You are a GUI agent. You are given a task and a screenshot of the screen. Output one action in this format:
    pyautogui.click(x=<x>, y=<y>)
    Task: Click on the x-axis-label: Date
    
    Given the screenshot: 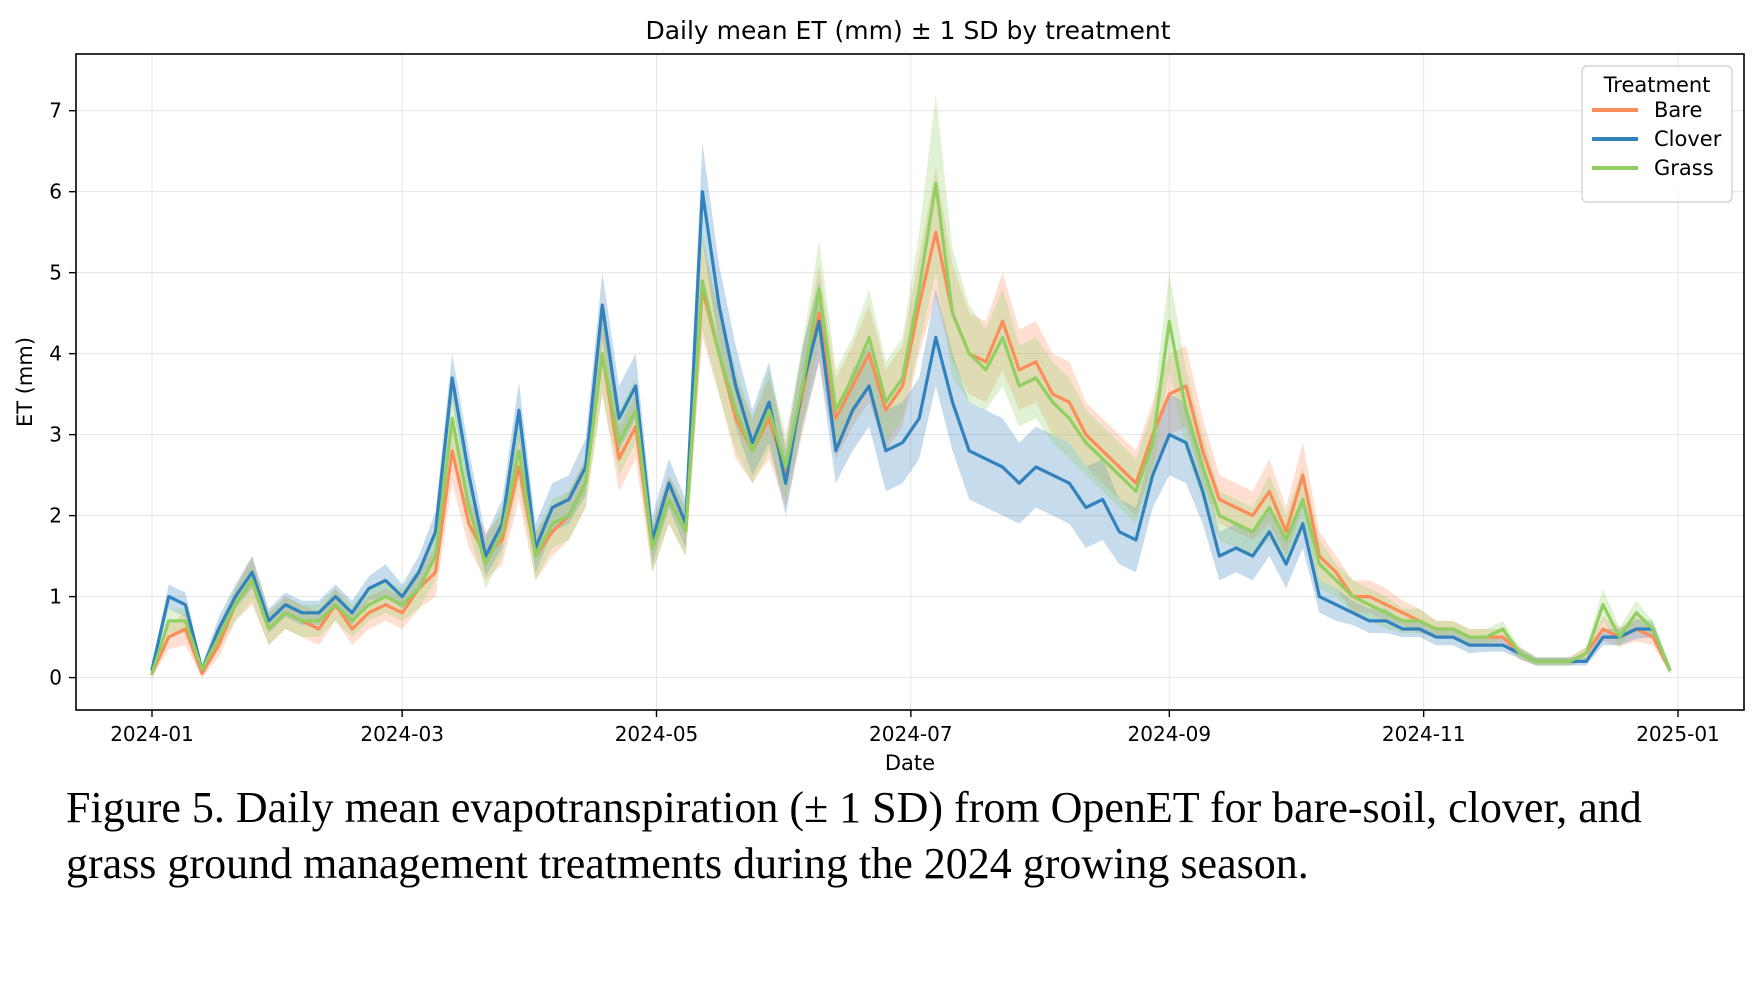 What is the action you would take?
    pyautogui.click(x=910, y=763)
    